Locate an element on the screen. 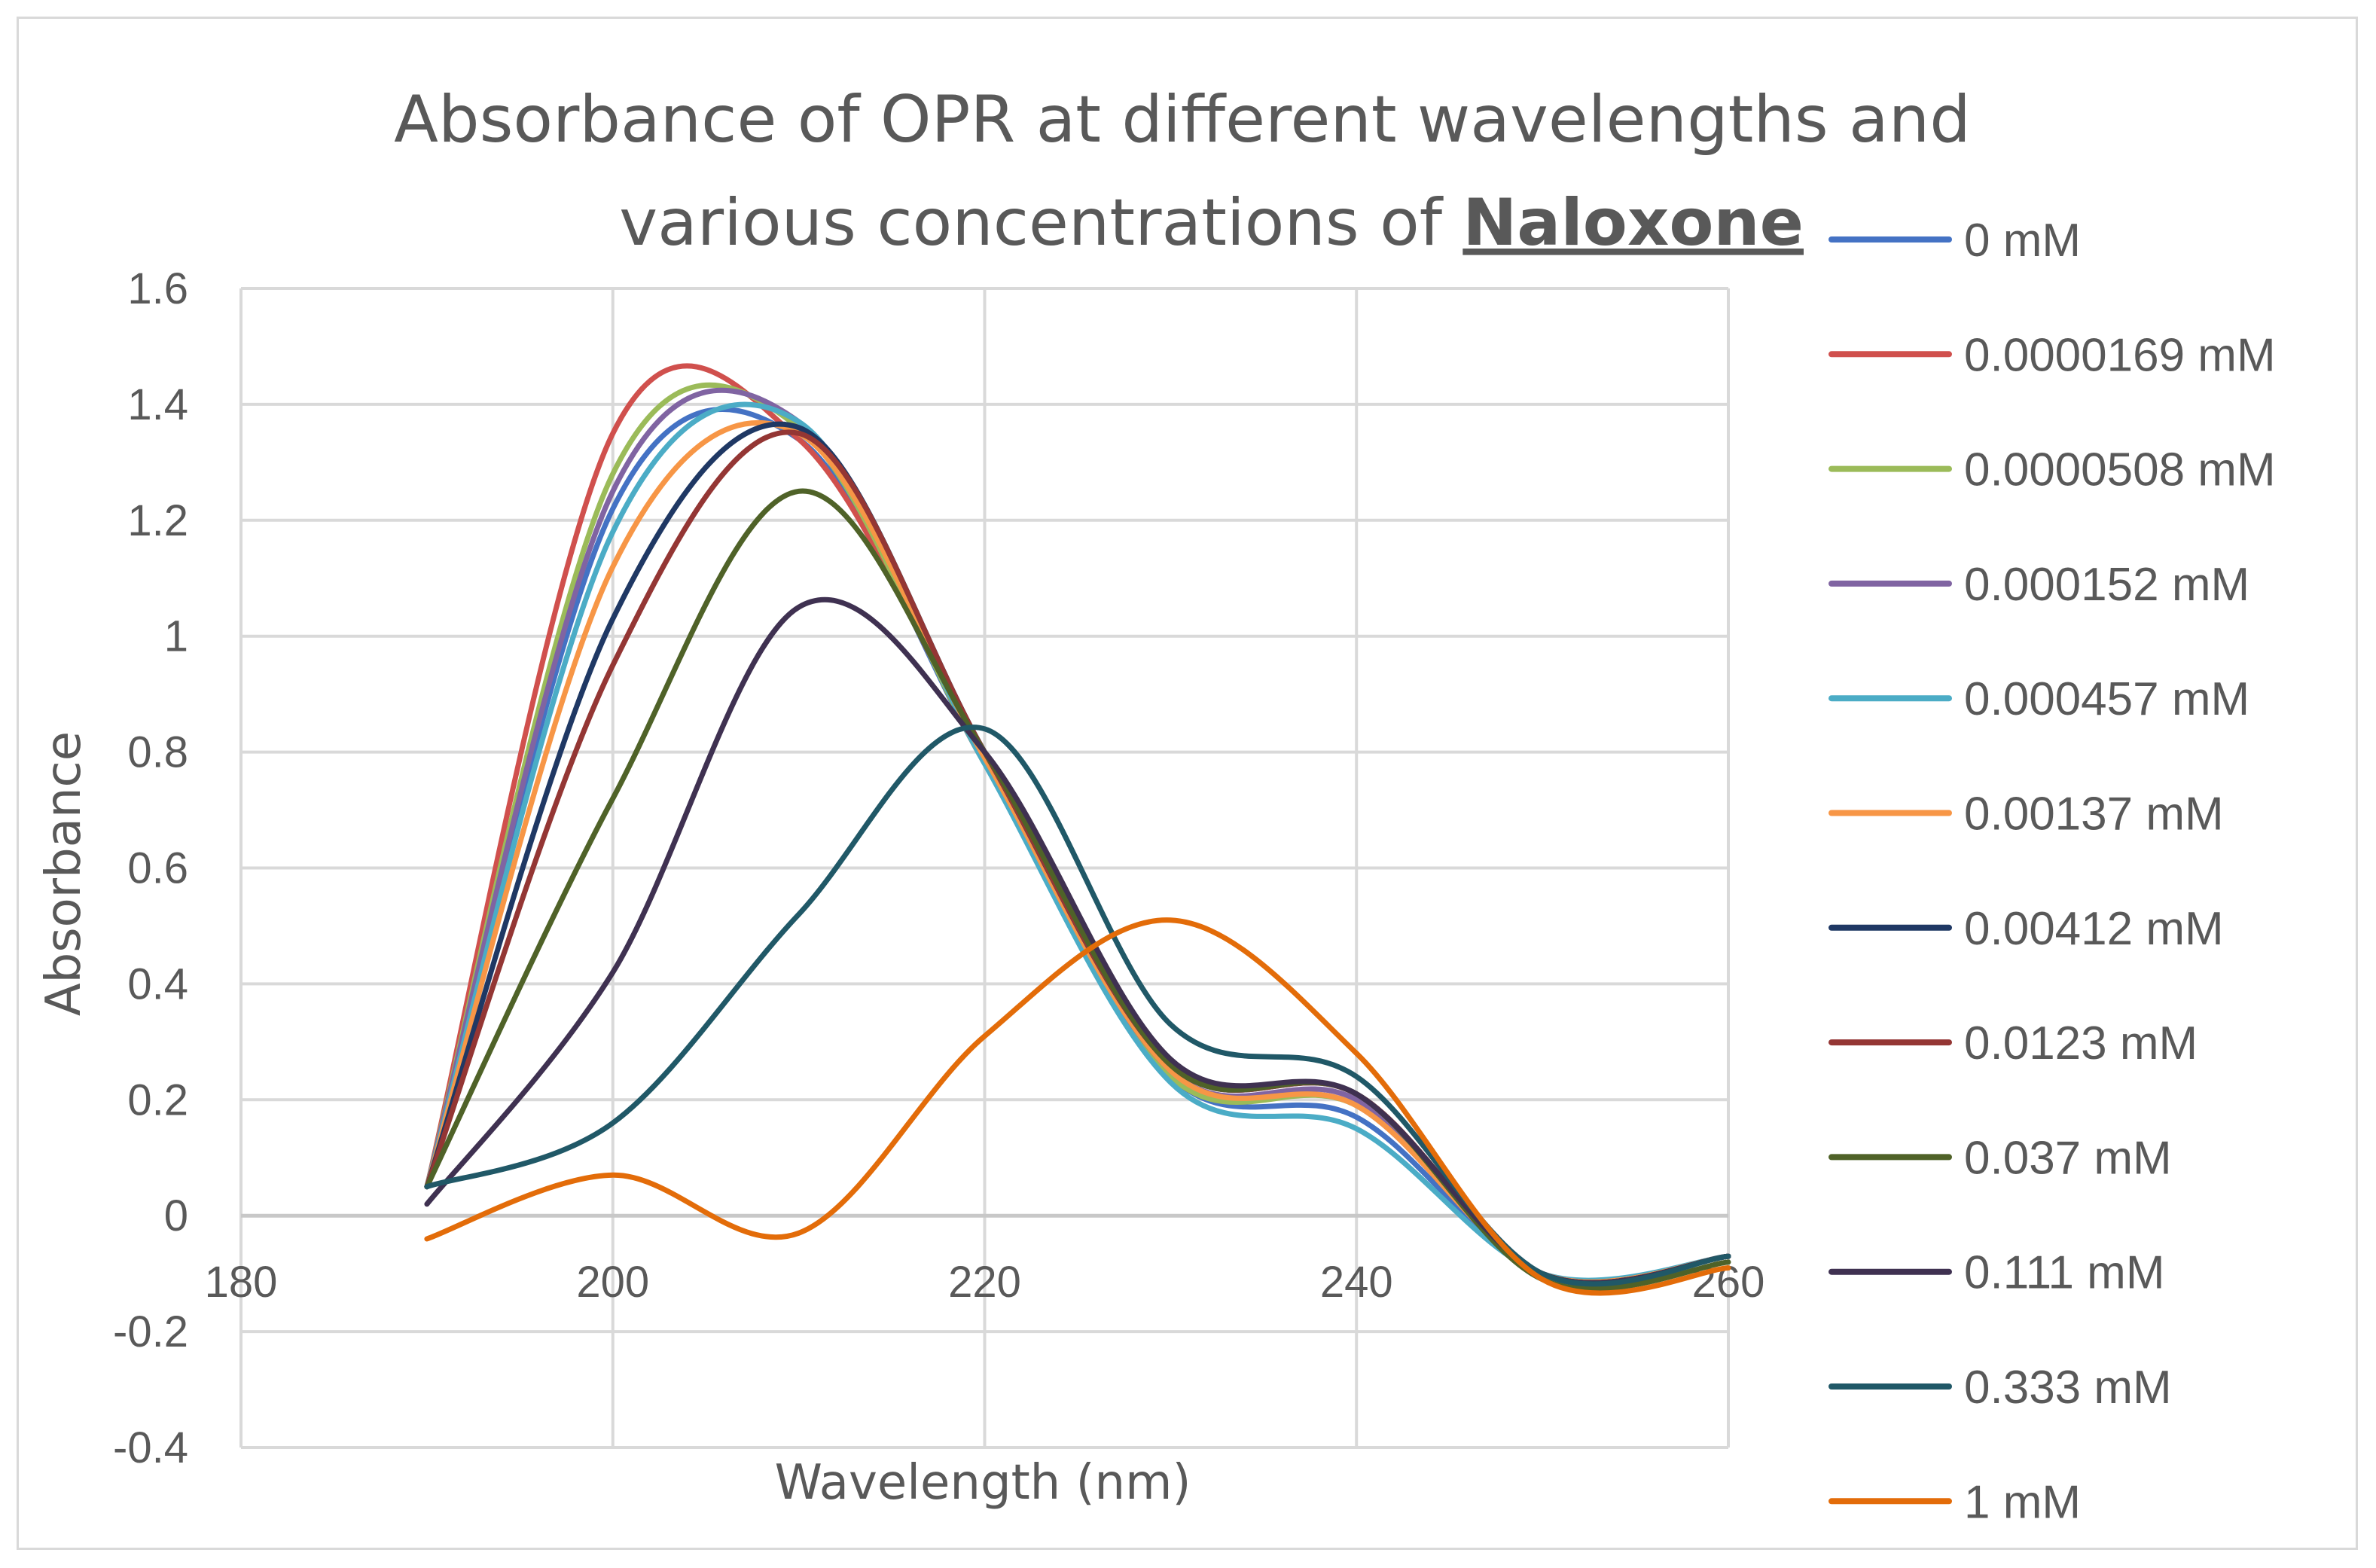  x-axis-label: Wavelength (nm) is located at coordinates (983, 1483).